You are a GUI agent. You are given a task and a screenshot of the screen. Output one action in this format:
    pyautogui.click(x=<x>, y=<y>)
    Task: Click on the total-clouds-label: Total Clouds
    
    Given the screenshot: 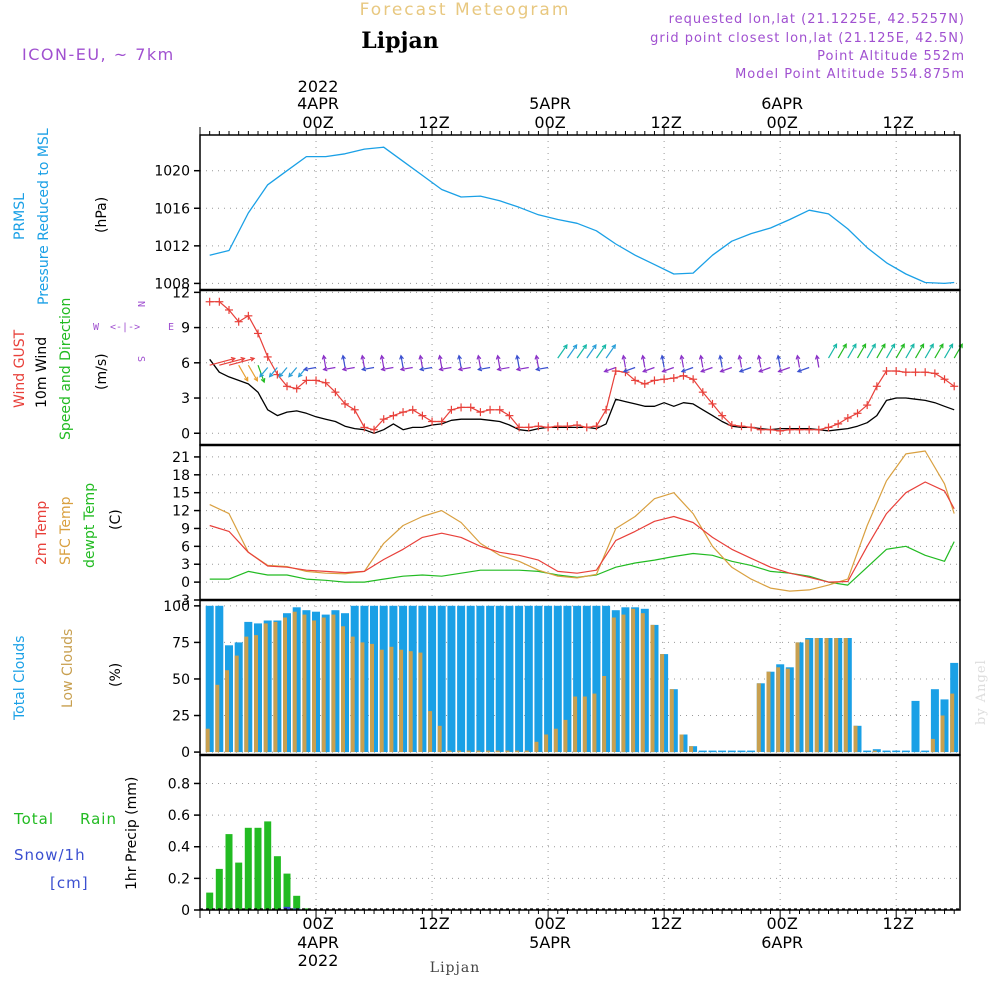 What is the action you would take?
    pyautogui.click(x=20, y=678)
    